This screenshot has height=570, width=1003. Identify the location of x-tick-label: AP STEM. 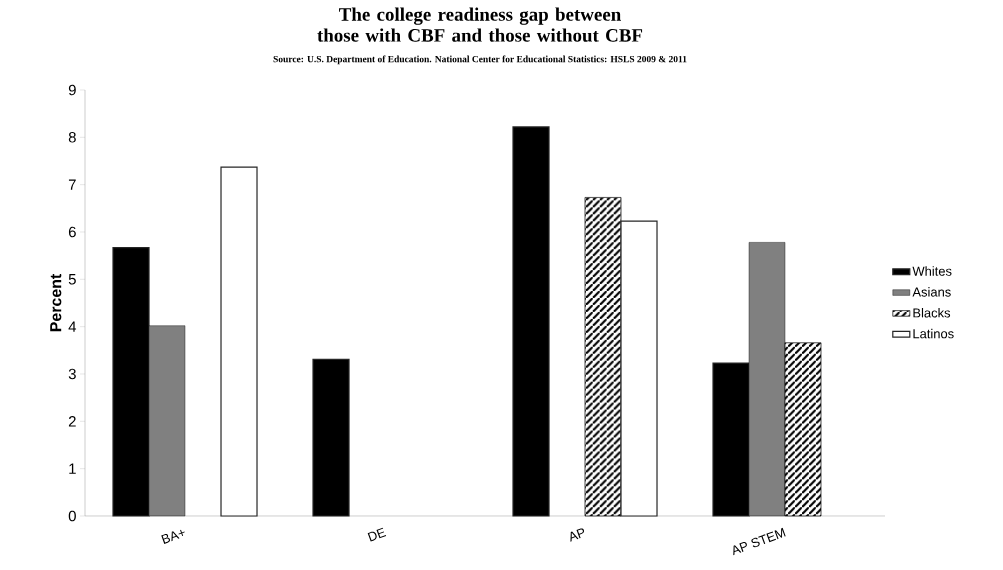
(759, 541).